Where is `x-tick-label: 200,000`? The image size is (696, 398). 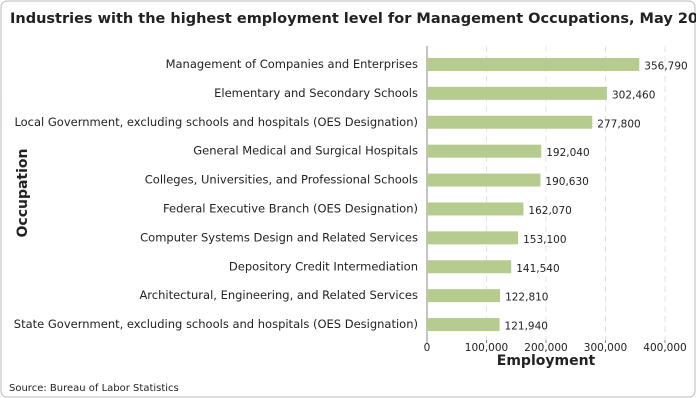
x-tick-label: 200,000 is located at coordinates (545, 348).